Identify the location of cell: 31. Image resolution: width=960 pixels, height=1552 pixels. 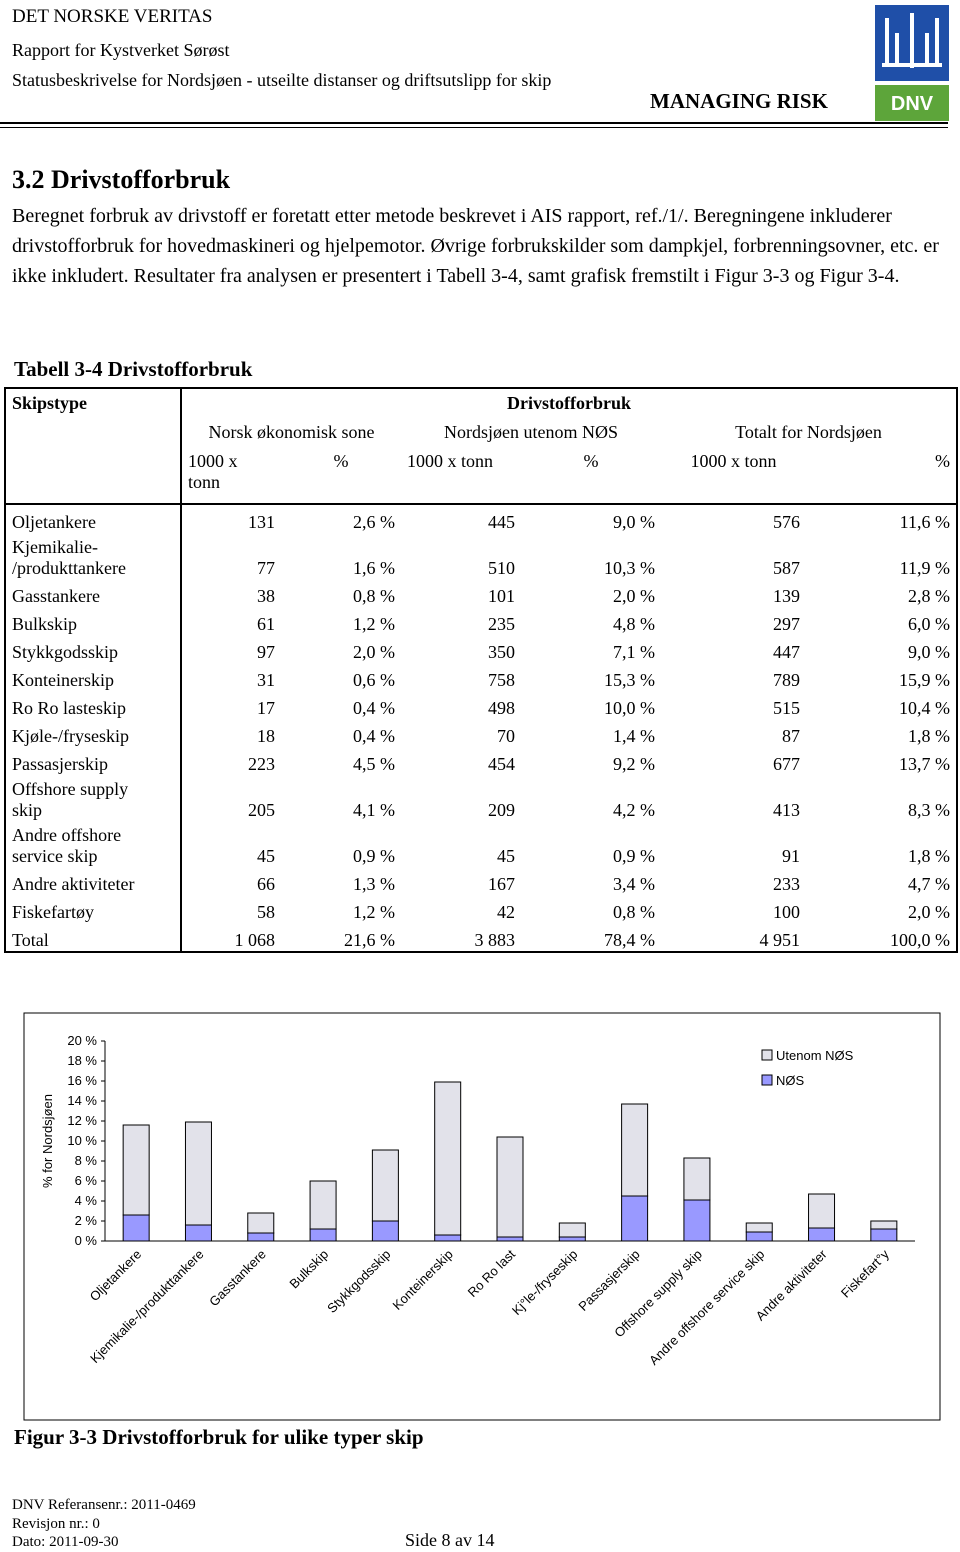
(266, 680).